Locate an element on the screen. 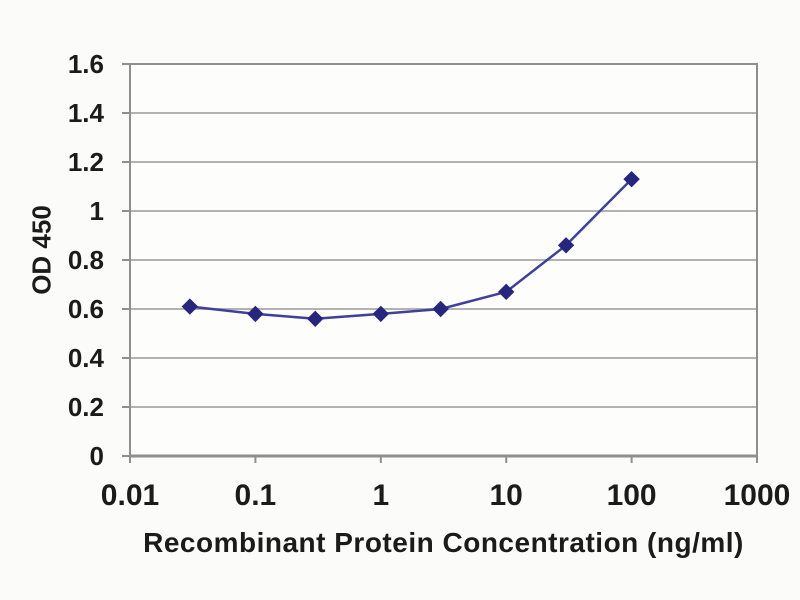 The height and width of the screenshot is (600, 800). x-tick-label: 0.1 is located at coordinates (256, 495).